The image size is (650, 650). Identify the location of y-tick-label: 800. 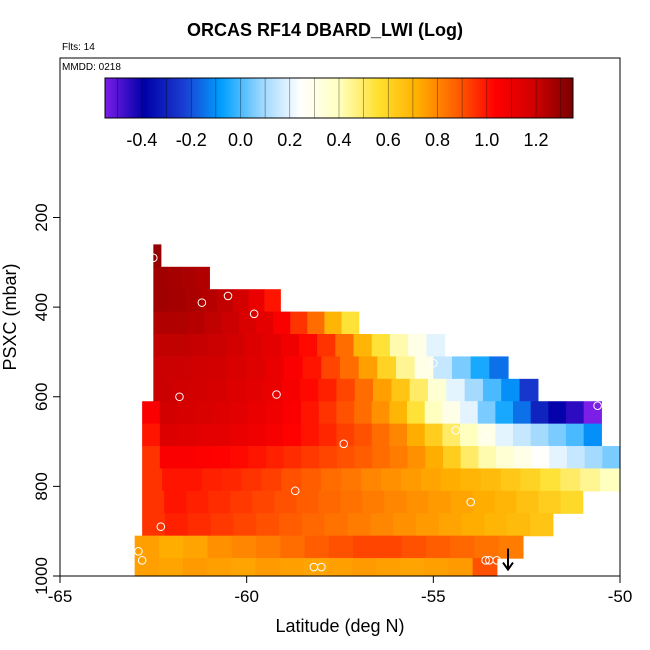
(41, 486).